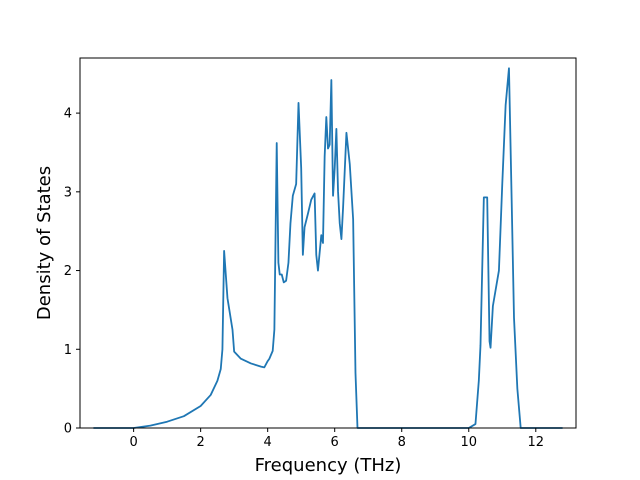 The width and height of the screenshot is (640, 480). I want to click on x-tick-label: 4, so click(268, 442).